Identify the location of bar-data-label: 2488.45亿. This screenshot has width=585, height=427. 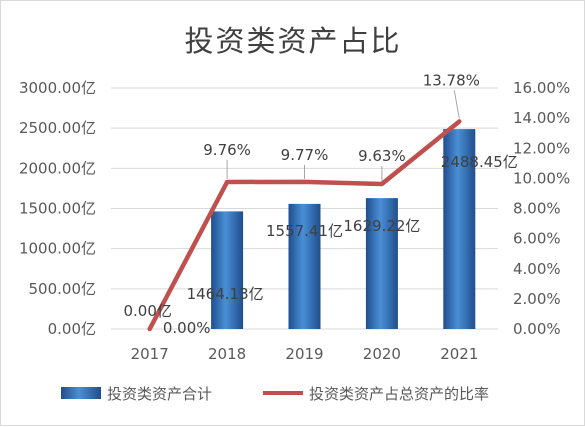
(479, 162).